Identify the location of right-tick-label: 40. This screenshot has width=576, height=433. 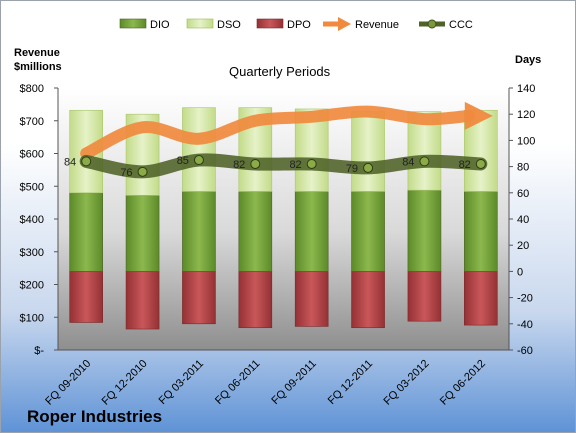
(523, 220).